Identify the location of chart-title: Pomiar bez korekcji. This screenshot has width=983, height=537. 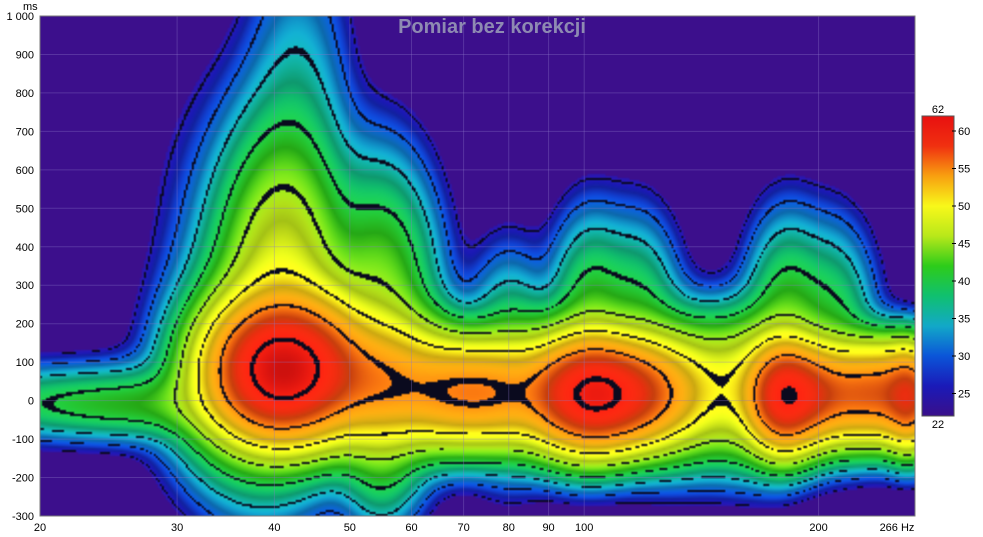
(492, 27).